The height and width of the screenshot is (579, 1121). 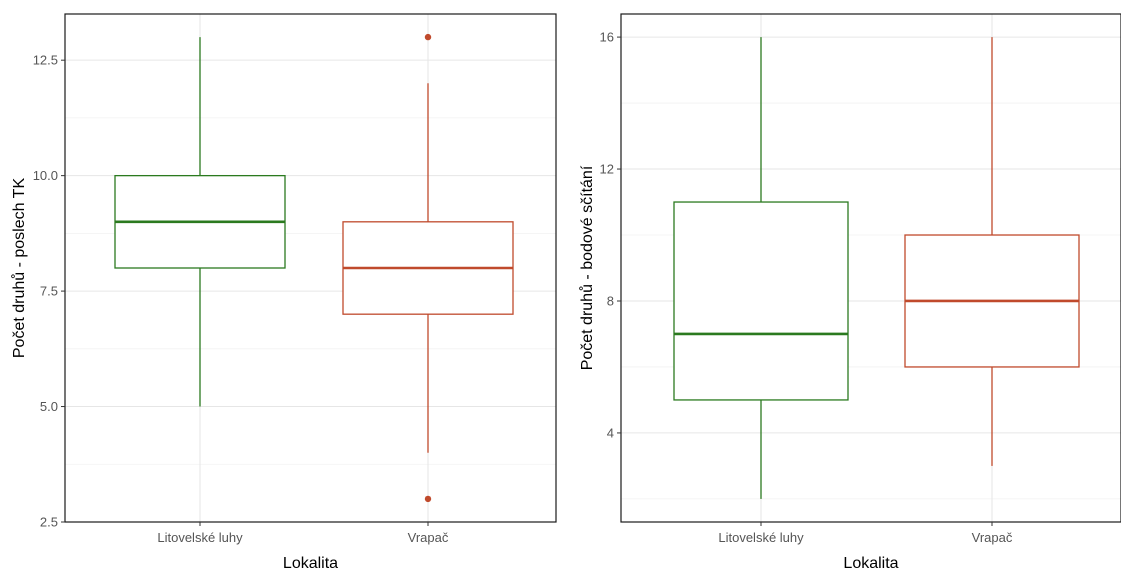 What do you see at coordinates (607, 169) in the screenshot?
I see `y-tick-label: 12` at bounding box center [607, 169].